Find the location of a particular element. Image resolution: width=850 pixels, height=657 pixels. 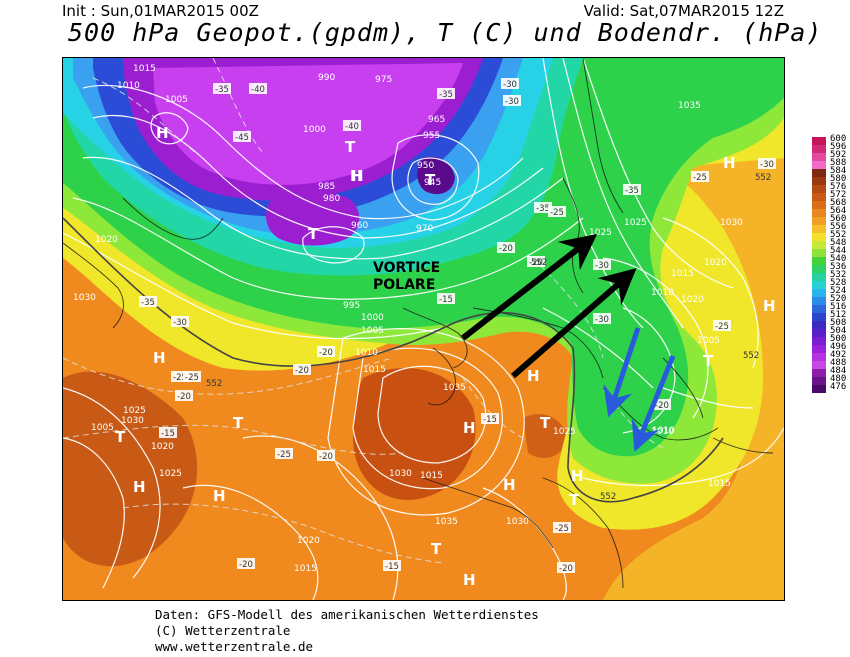

legend-label: 572 is located at coordinates (838, 195).